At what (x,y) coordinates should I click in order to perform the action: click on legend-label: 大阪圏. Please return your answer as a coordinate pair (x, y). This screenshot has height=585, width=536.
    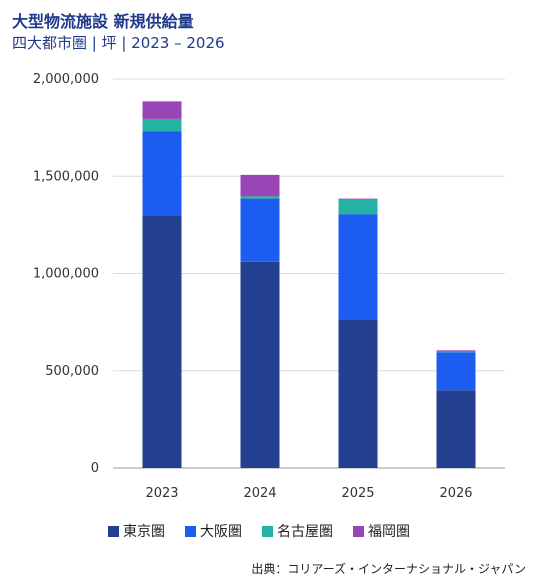
    Looking at the image, I should click on (221, 532).